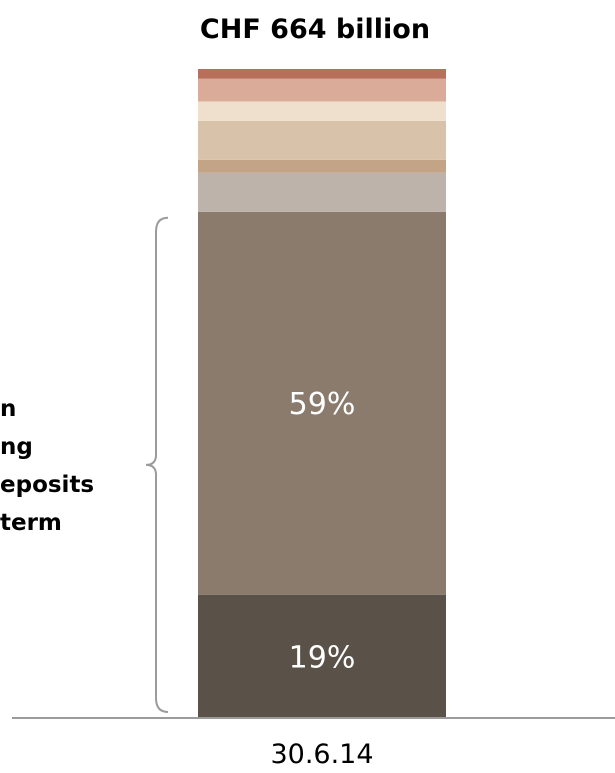  I want to click on bar-segment-labels: 19% 59%, so click(322, 531).